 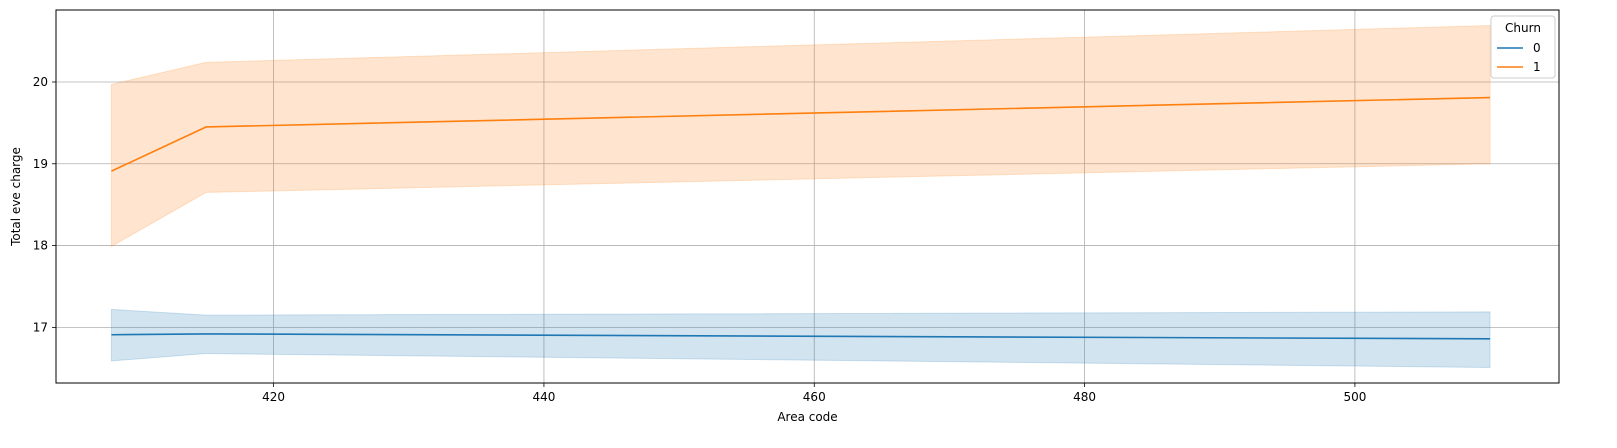 What do you see at coordinates (40, 327) in the screenshot?
I see `y-tick-label: 17` at bounding box center [40, 327].